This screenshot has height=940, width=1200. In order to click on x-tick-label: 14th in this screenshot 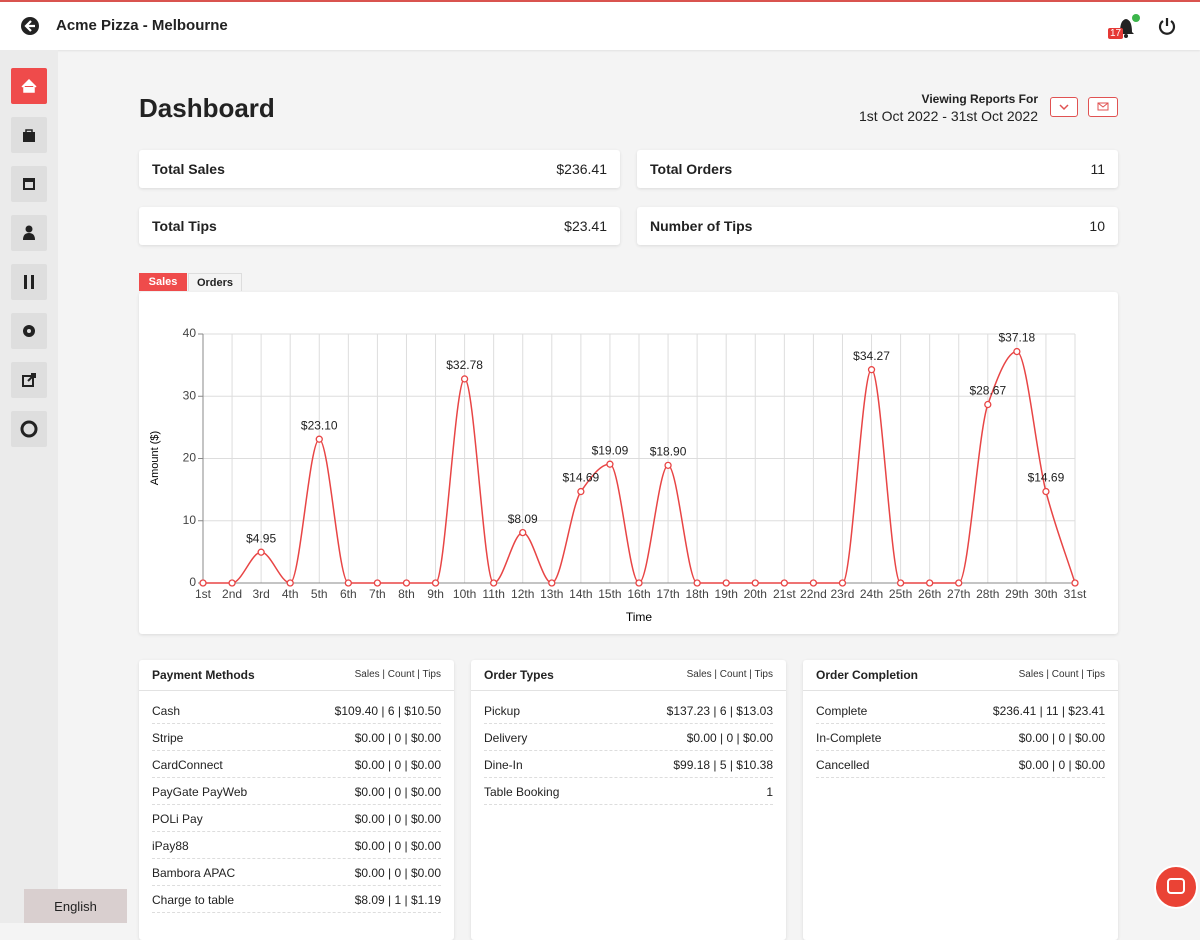, I will do `click(580, 594)`.